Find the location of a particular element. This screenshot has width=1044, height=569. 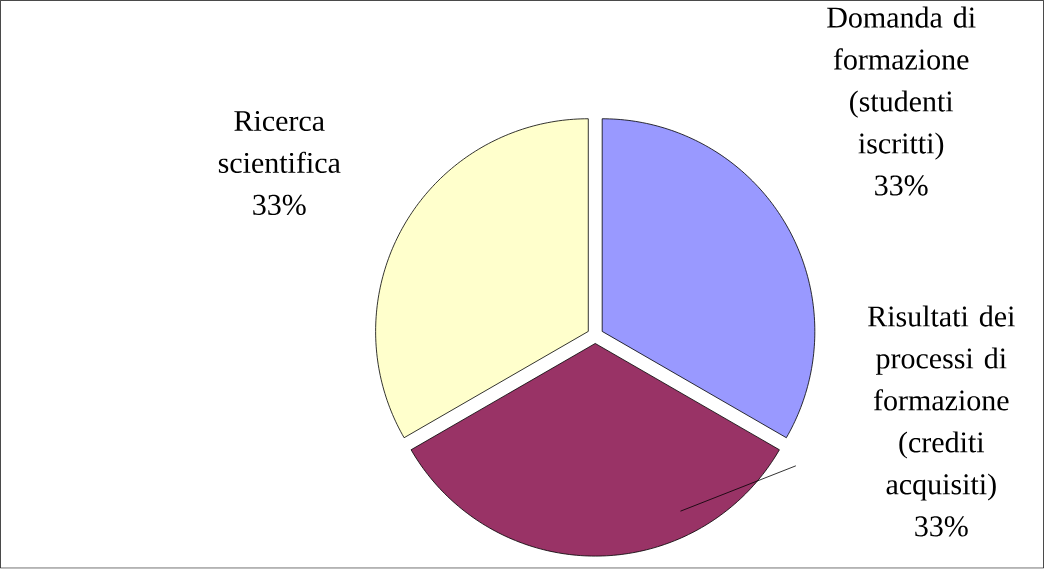

slice-label: Domanda di formazione (studenti iscritti) is located at coordinates (901, 83).